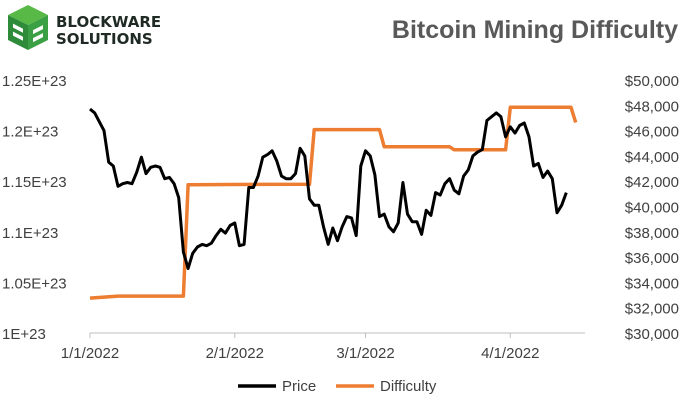 Image resolution: width=689 pixels, height=410 pixels. Describe the element at coordinates (652, 258) in the screenshot. I see `right-tick-label: $36,000` at that location.